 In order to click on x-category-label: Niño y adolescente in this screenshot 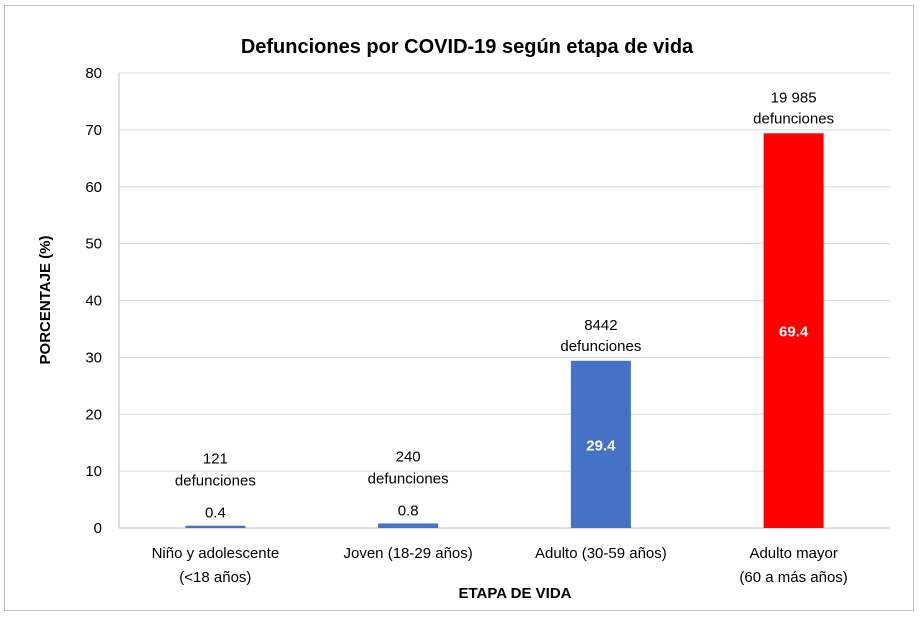, I will do `click(216, 553)`.